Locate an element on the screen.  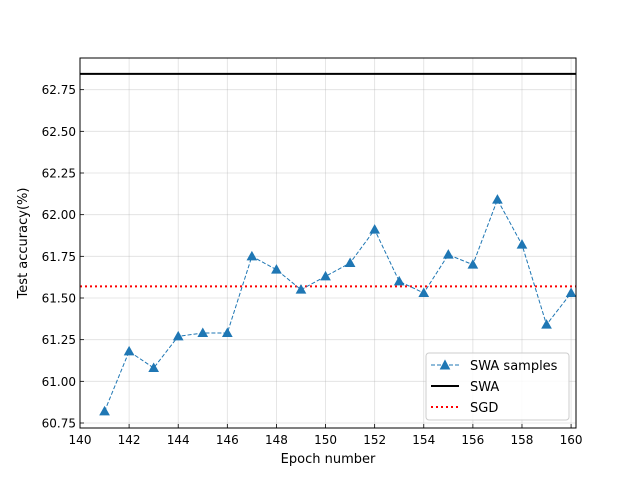
x-tick-label: 152 is located at coordinates (374, 440).